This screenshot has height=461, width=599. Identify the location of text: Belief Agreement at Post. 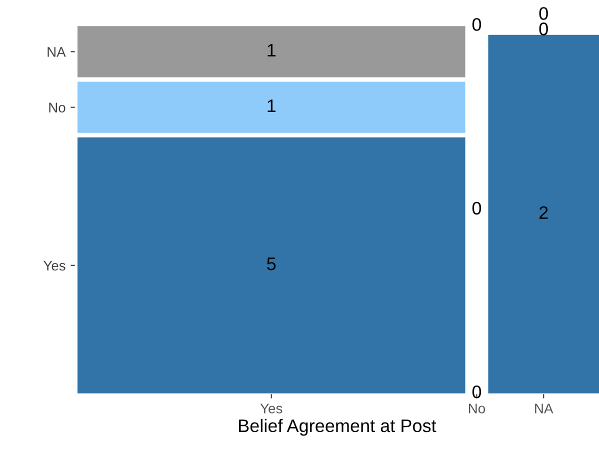
(337, 427).